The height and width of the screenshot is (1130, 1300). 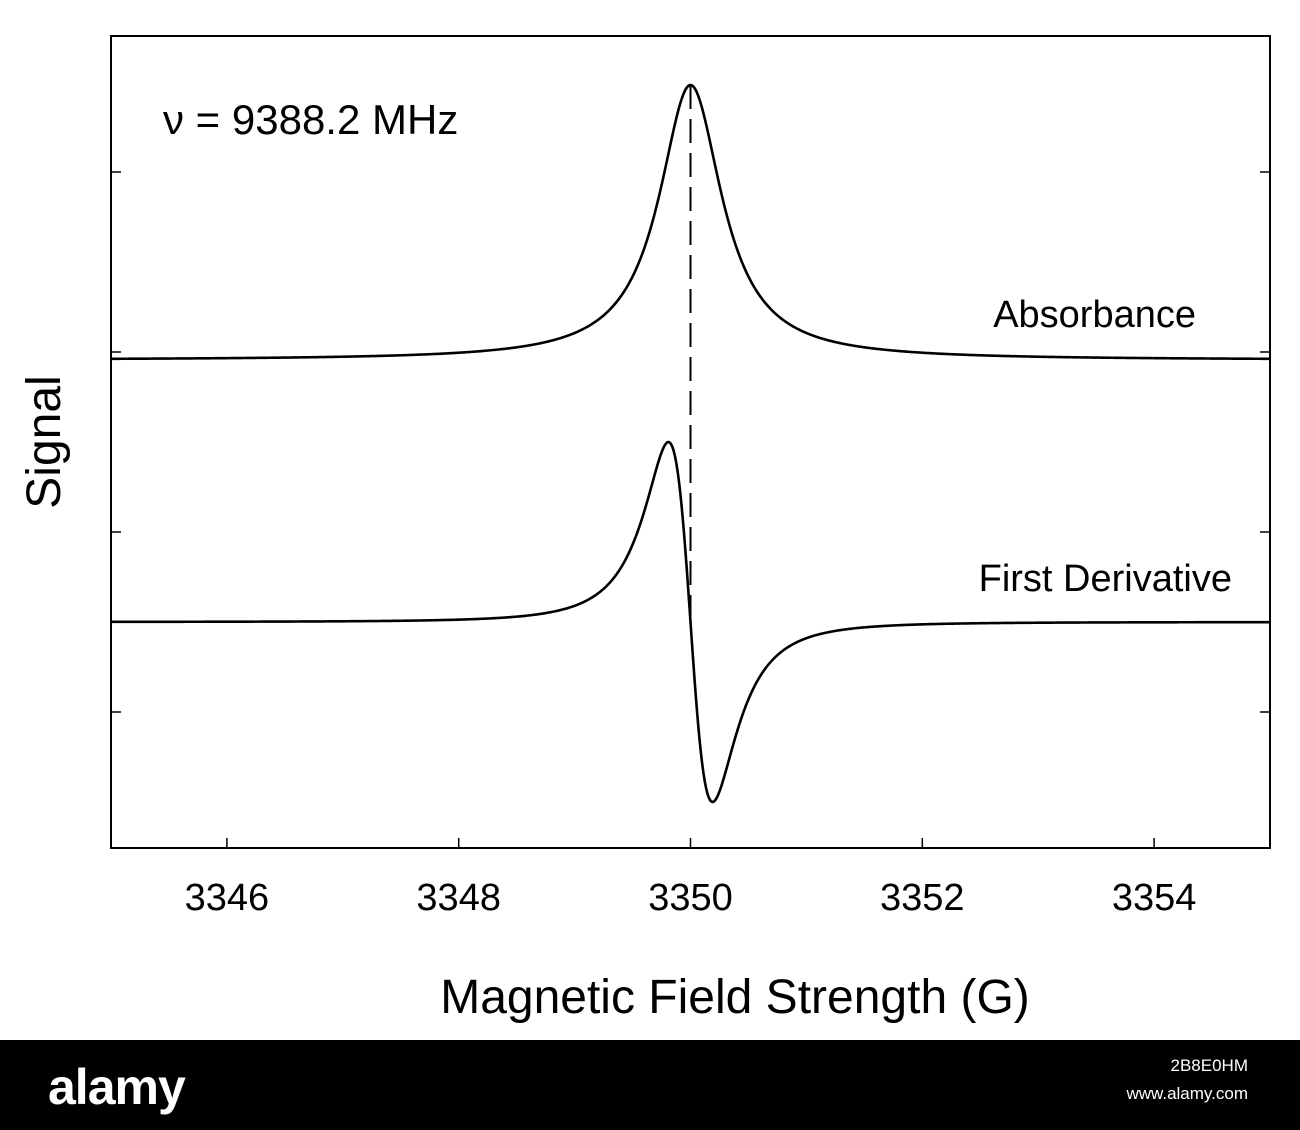 I want to click on watermark-url: www.alamy.com, so click(x=1187, y=1093).